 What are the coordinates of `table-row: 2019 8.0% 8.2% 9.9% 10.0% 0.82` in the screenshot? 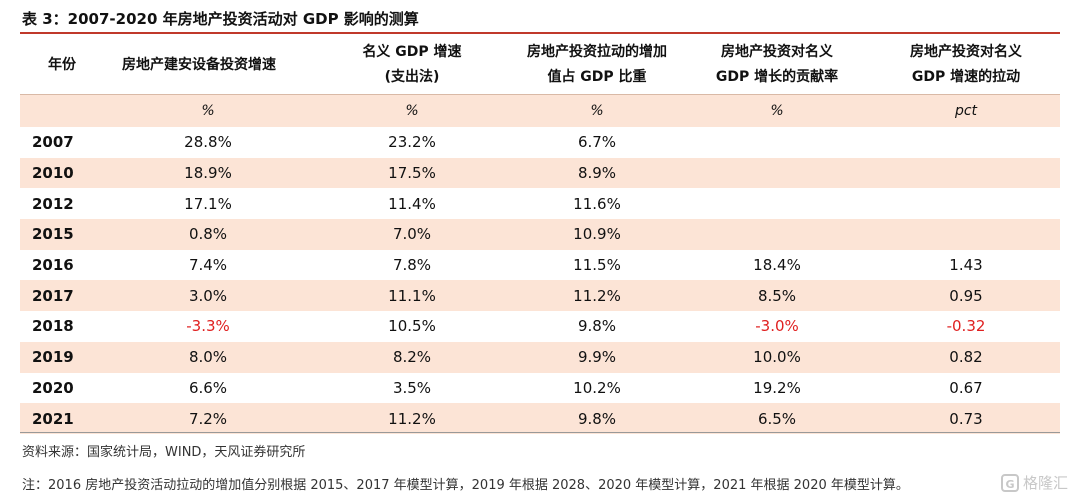 It's located at (540, 357).